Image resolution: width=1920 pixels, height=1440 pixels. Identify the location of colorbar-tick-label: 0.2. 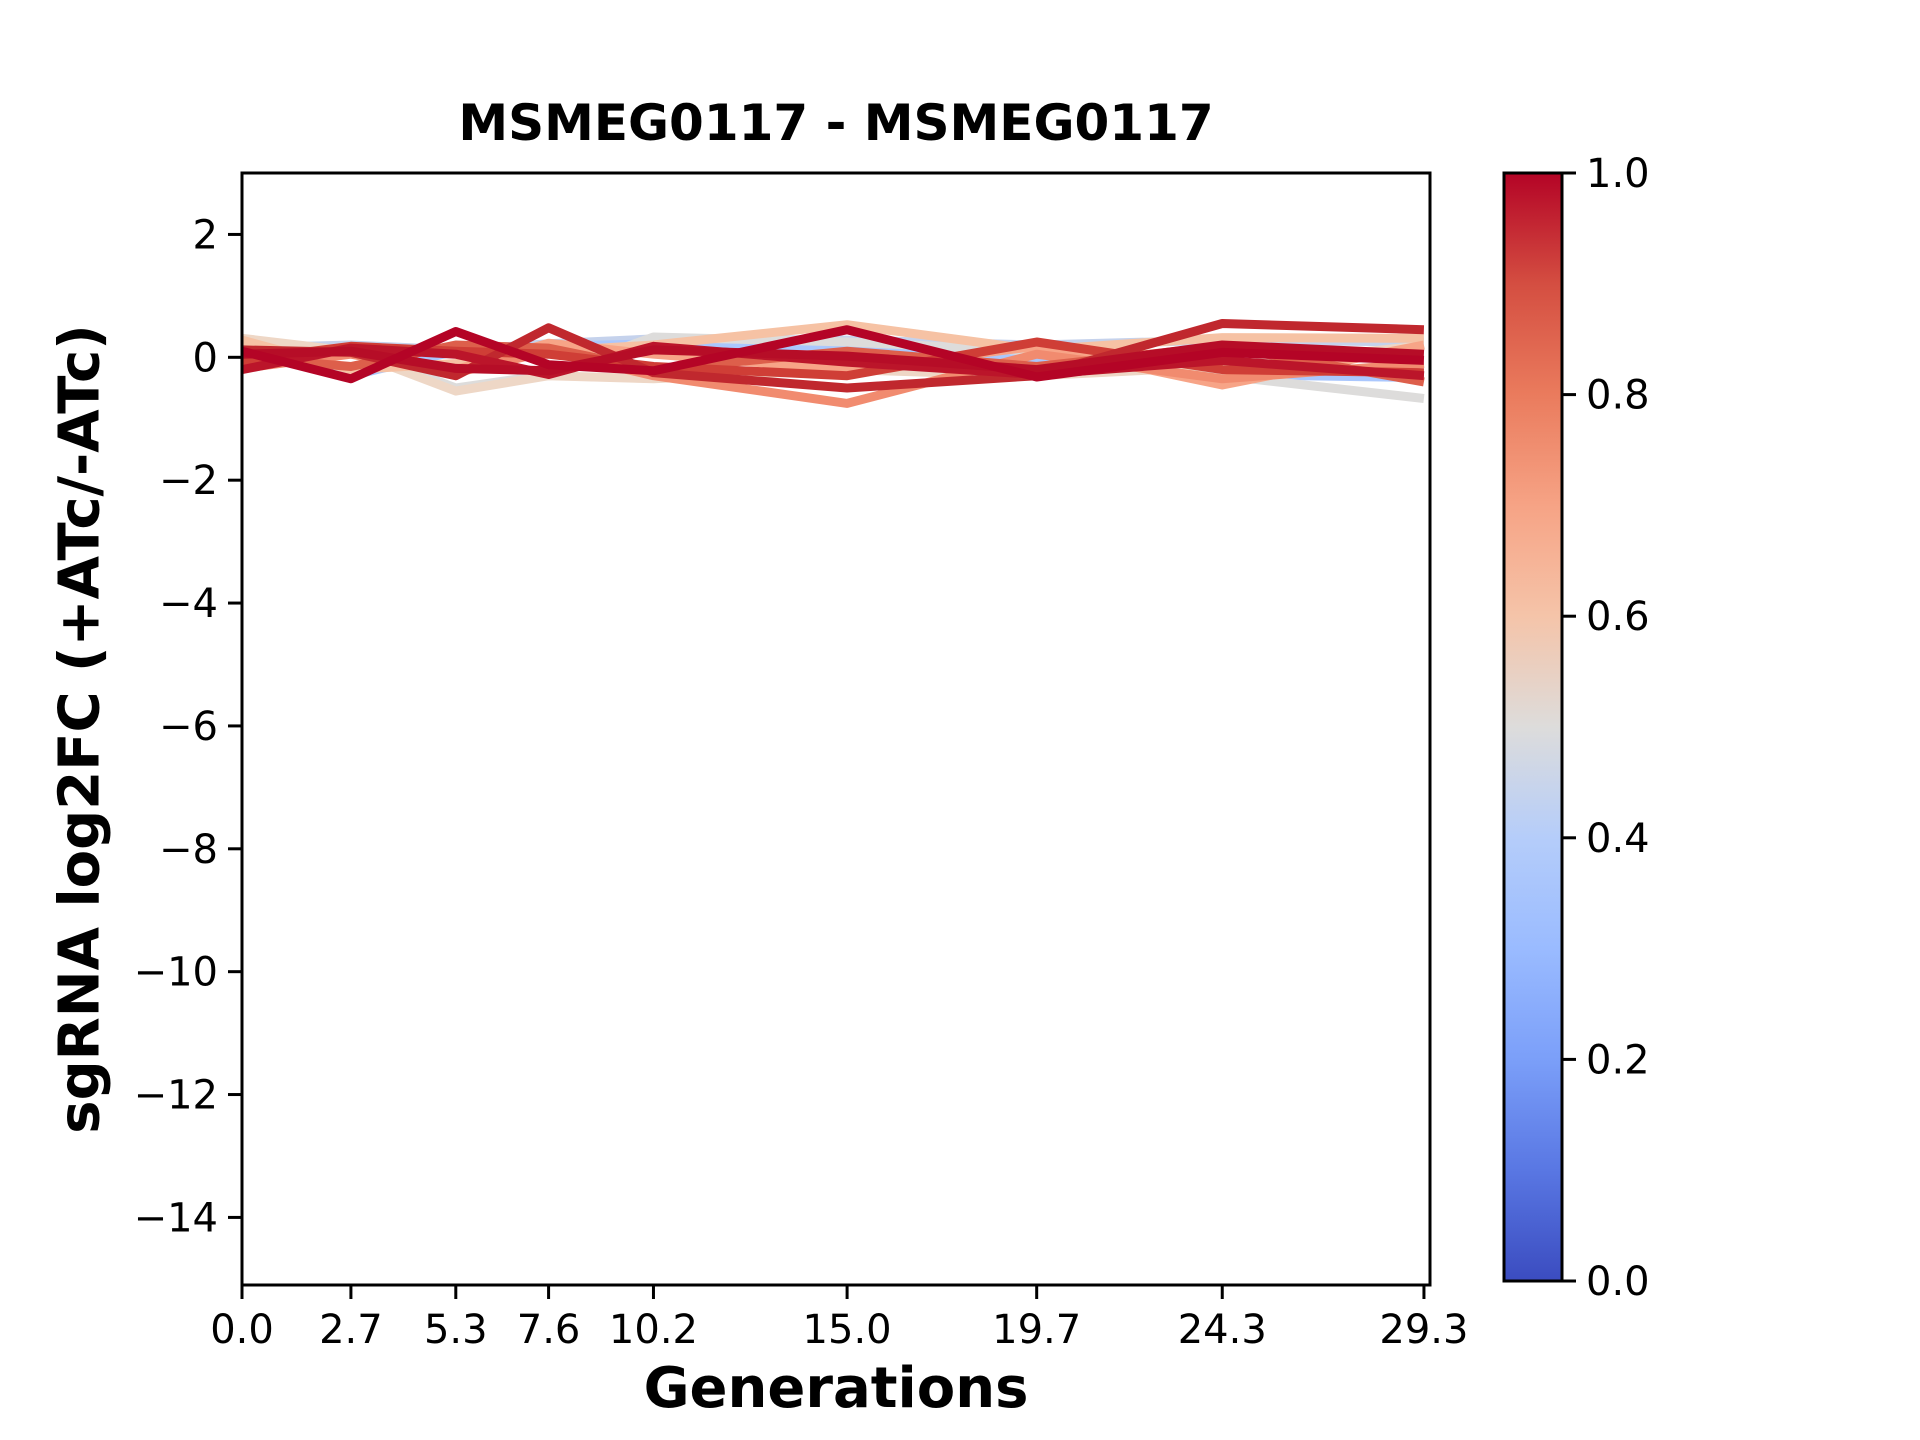
(1618, 1060).